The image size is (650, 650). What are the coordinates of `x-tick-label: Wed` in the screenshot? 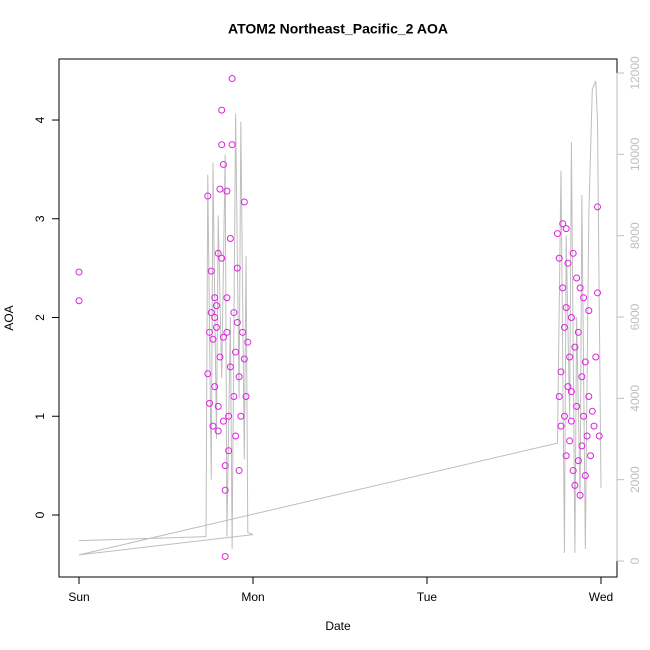 It's located at (601, 597).